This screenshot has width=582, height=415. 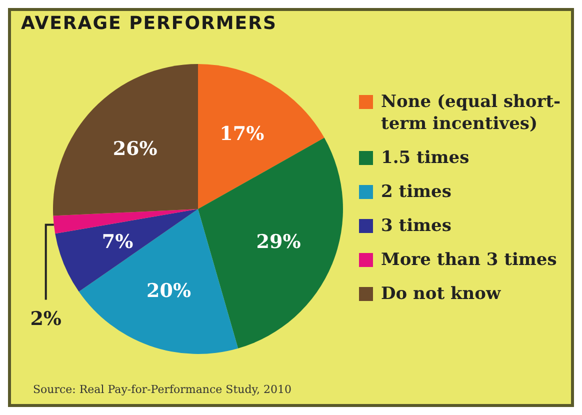 What do you see at coordinates (149, 23) in the screenshot?
I see `chart-title: AVERAGE PERFORMERS` at bounding box center [149, 23].